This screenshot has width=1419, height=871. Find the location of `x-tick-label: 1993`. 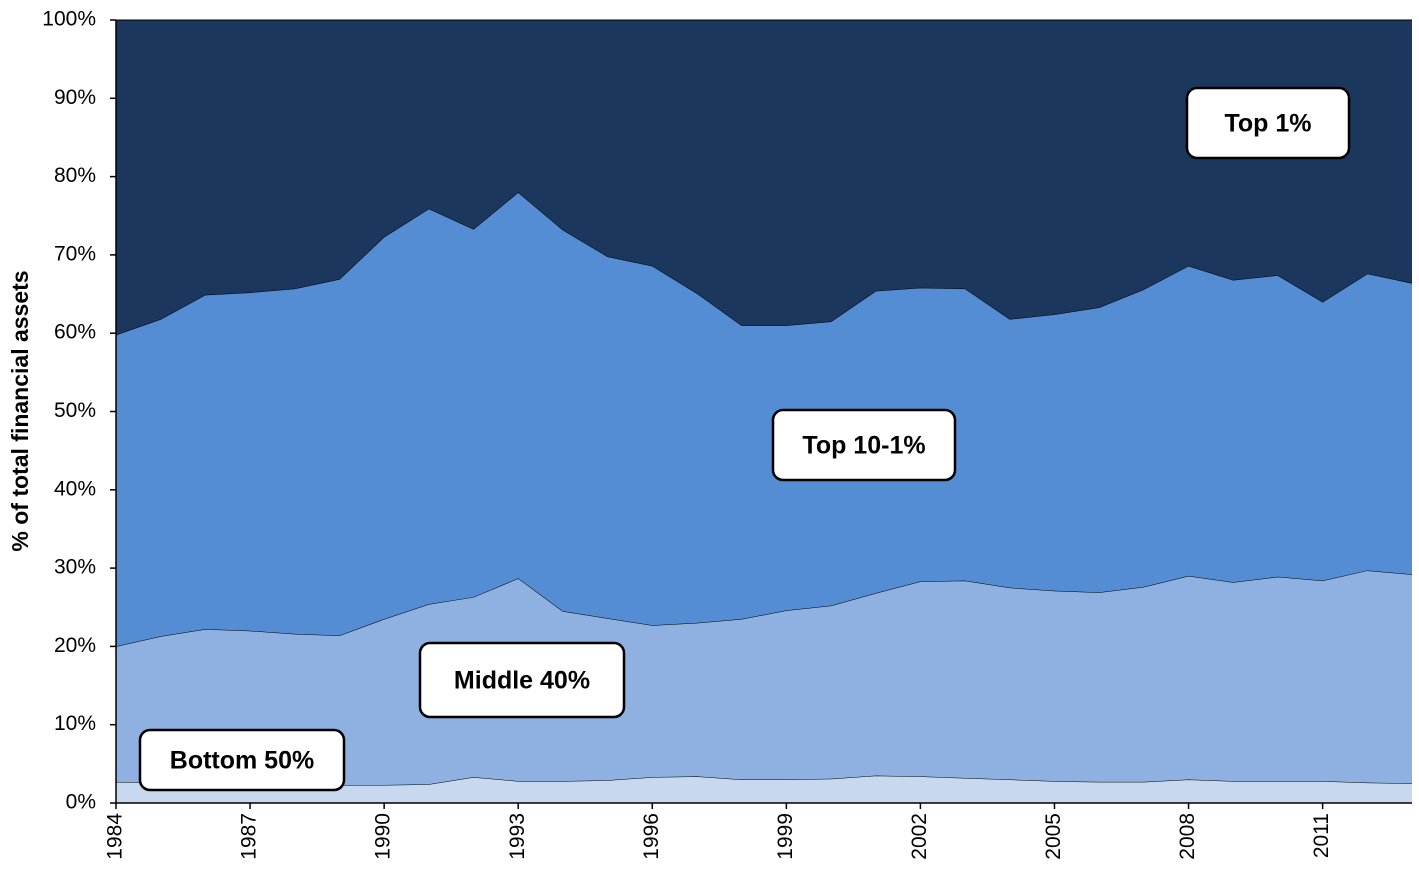

x-tick-label: 1993 is located at coordinates (517, 836).